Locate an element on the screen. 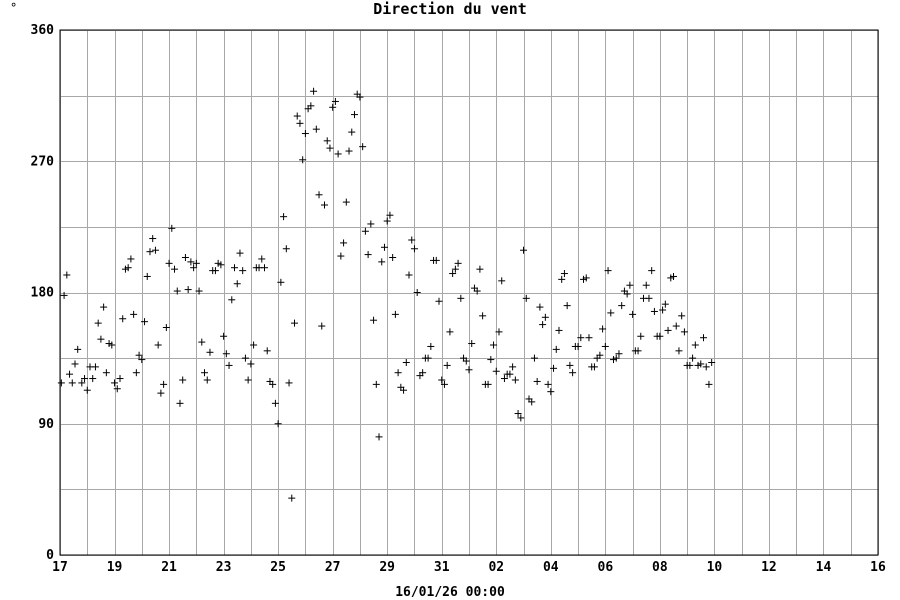 Image resolution: width=900 pixels, height=600 pixels. x-axis-label: 16/01/26 00:00 is located at coordinates (450, 592).